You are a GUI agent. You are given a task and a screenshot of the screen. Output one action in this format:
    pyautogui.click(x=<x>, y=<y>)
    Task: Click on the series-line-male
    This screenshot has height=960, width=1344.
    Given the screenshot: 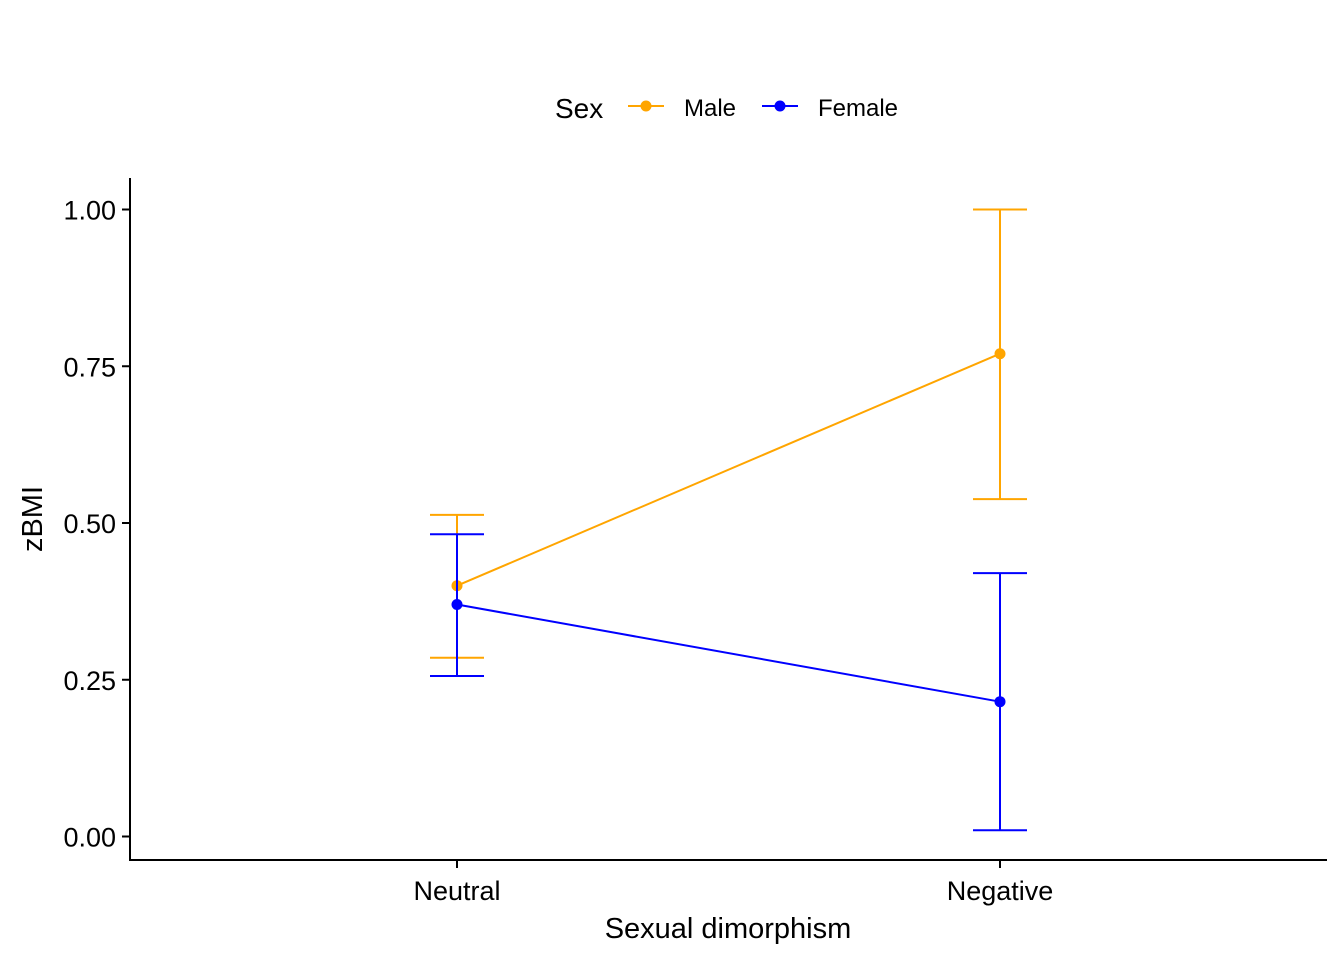 What is the action you would take?
    pyautogui.click(x=728, y=469)
    